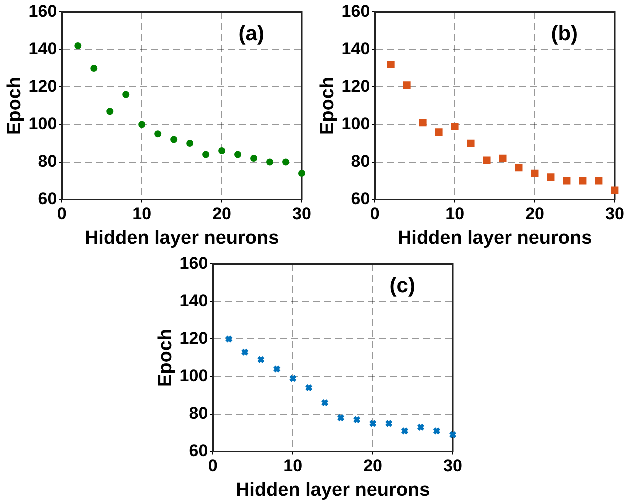 The image size is (633, 502). I want to click on annotation: (c), so click(403, 286).